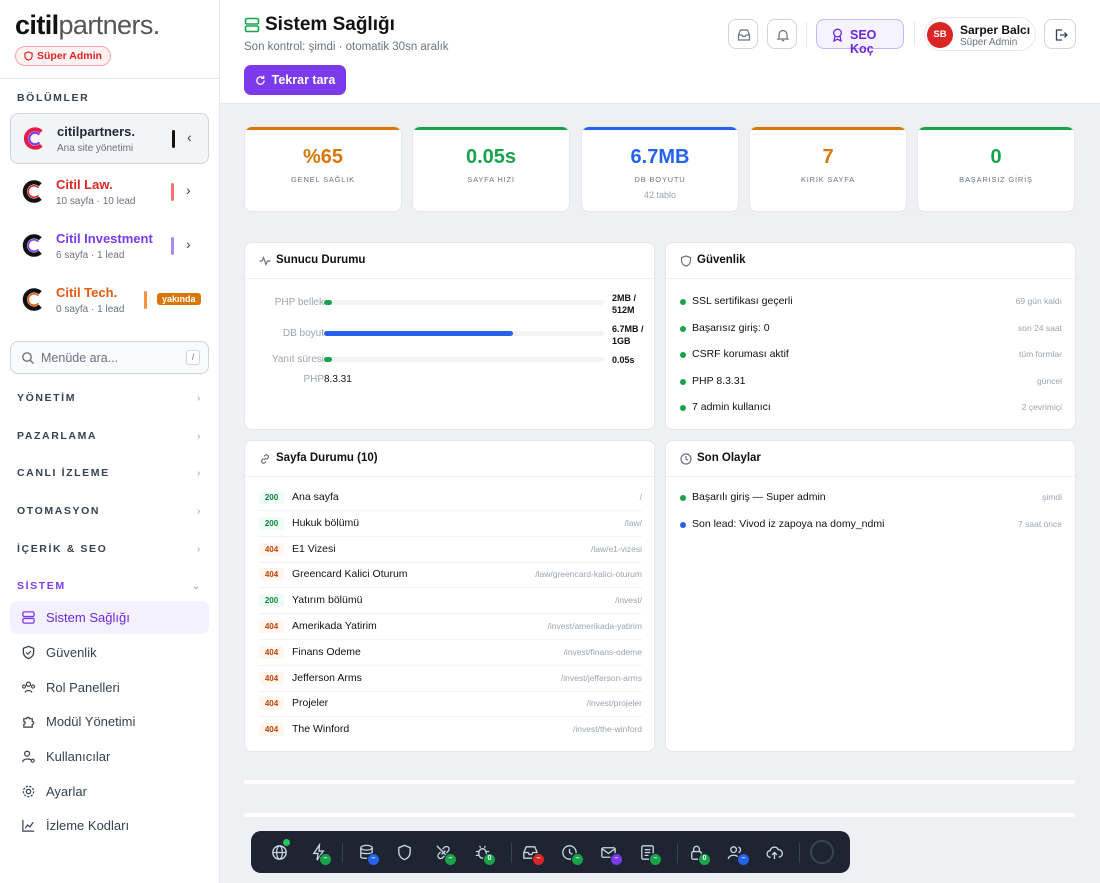  Describe the element at coordinates (530, 852) in the screenshot. I see `inbox-icon` at that location.